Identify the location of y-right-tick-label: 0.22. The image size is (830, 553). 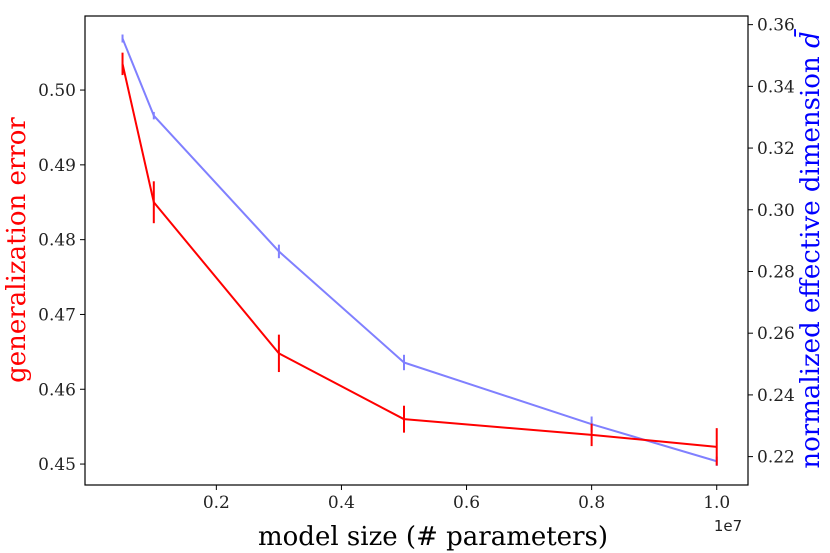
(776, 458).